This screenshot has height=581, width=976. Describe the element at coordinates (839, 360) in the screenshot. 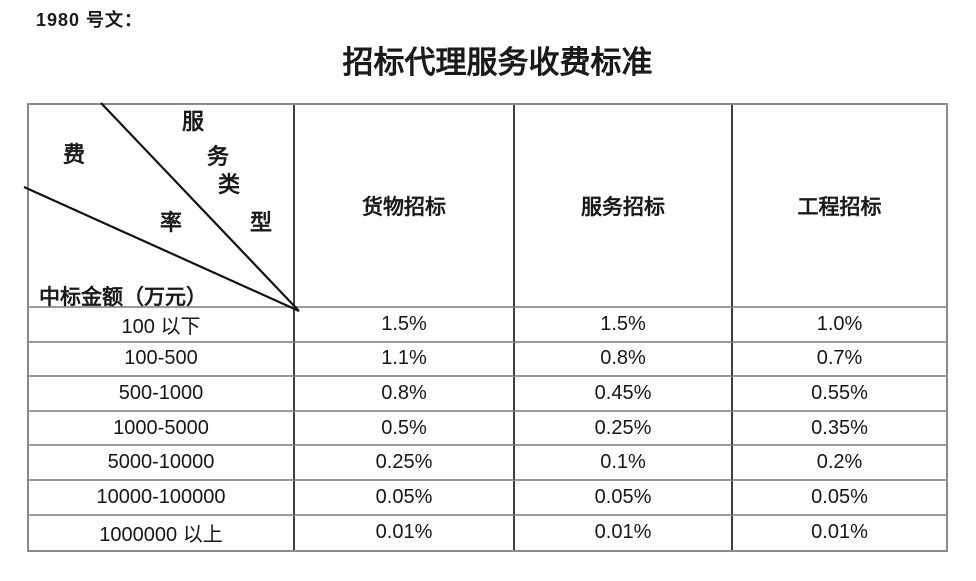

I see `fee-value: 0.7%` at that location.